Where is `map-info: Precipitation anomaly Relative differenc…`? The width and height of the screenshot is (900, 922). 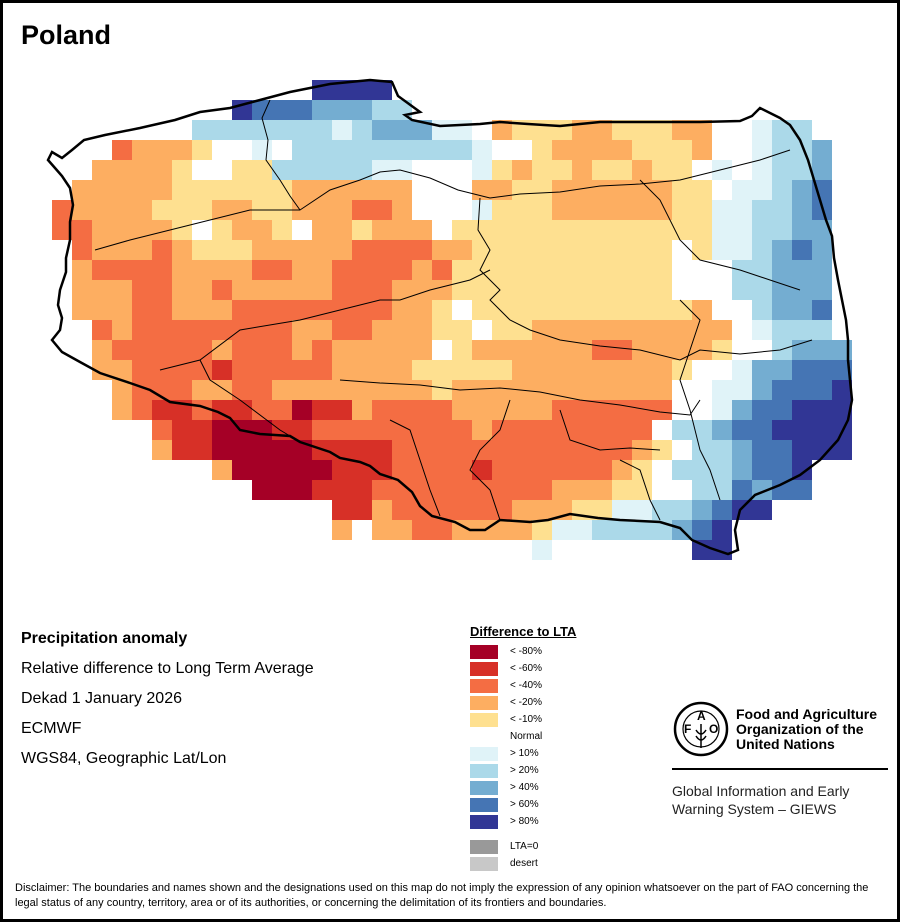 map-info: Precipitation anomaly Relative differenc… is located at coordinates (167, 703).